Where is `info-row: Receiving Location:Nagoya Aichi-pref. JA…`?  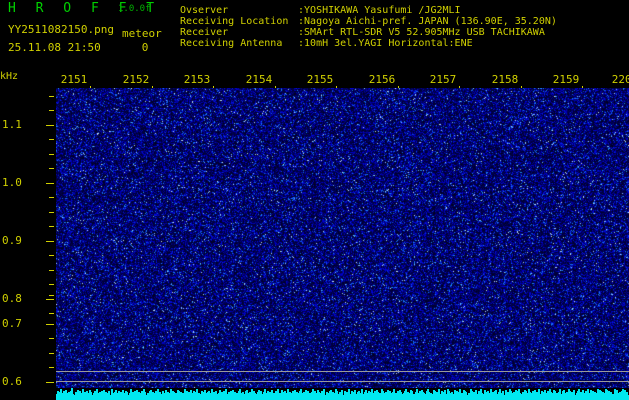
info-row: Receiving Location:Nagoya Aichi-pref. JA… is located at coordinates (368, 21).